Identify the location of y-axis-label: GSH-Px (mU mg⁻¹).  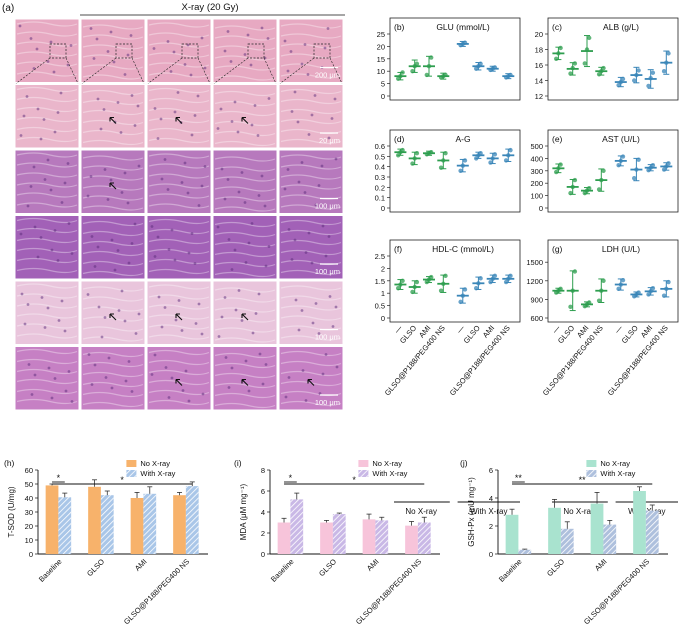
(471, 512).